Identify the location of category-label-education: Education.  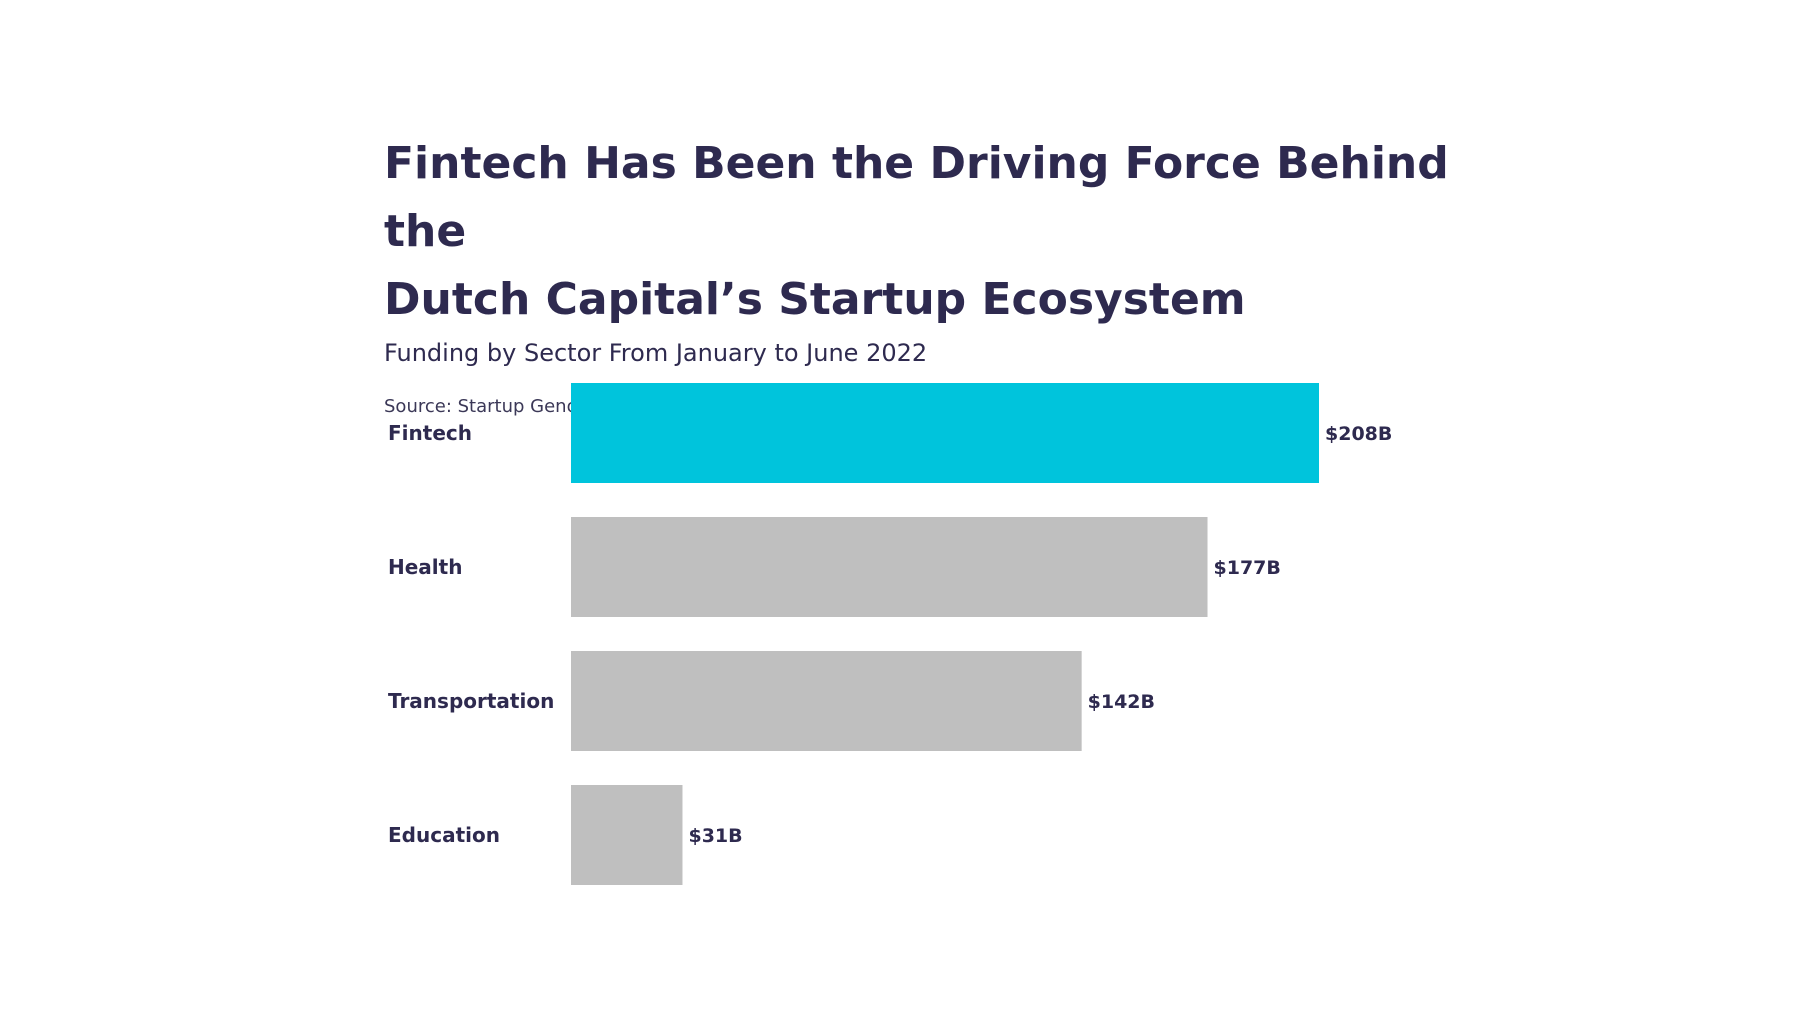
(444, 835).